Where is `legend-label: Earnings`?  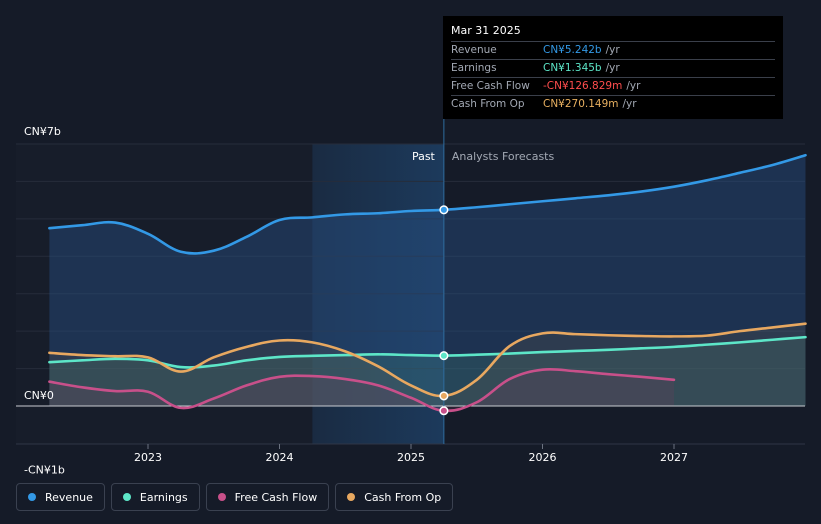 legend-label: Earnings is located at coordinates (163, 497).